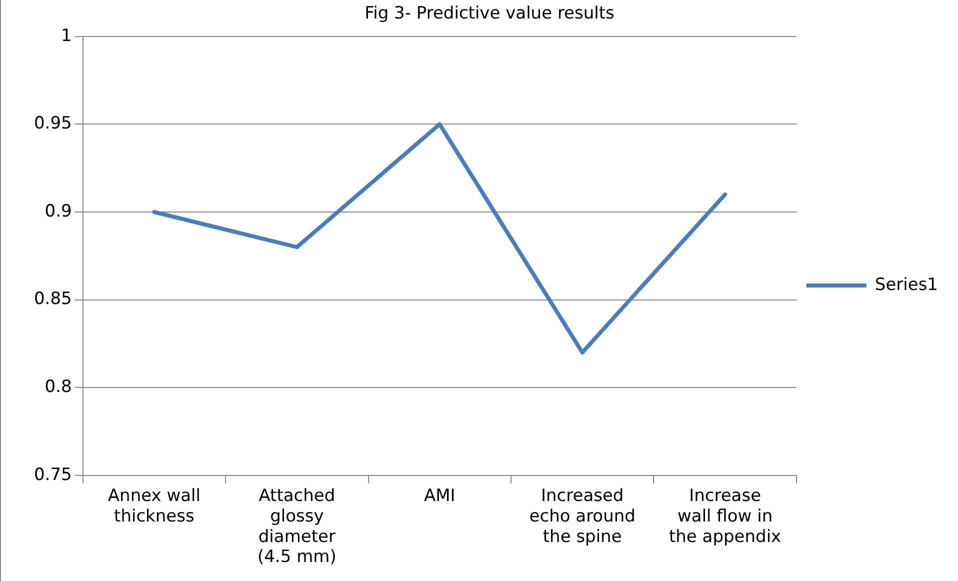 The height and width of the screenshot is (581, 958). Describe the element at coordinates (58, 387) in the screenshot. I see `y-tick-label: 0.8` at that location.